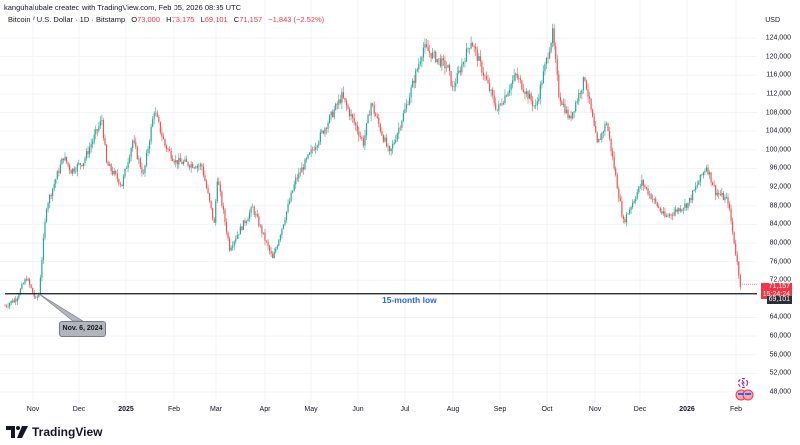 Image resolution: width=800 pixels, height=445 pixels. I want to click on low-price-tag: 69,101, so click(779, 300).